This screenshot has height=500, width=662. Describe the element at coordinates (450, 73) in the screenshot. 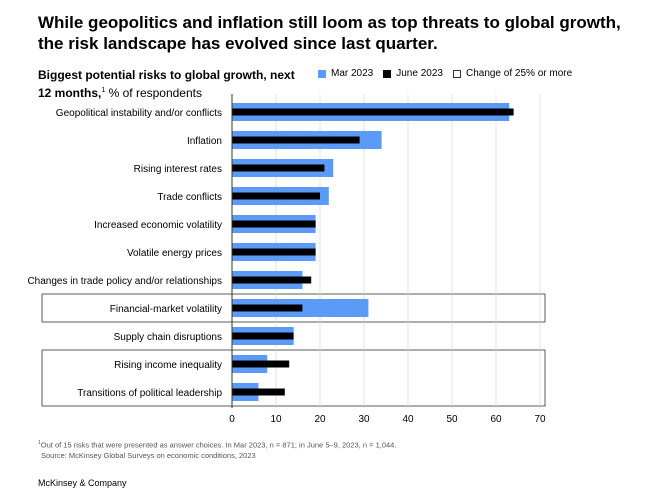

I see `legend: Mar 2023 June 2023 Change of 25% or more` at that location.